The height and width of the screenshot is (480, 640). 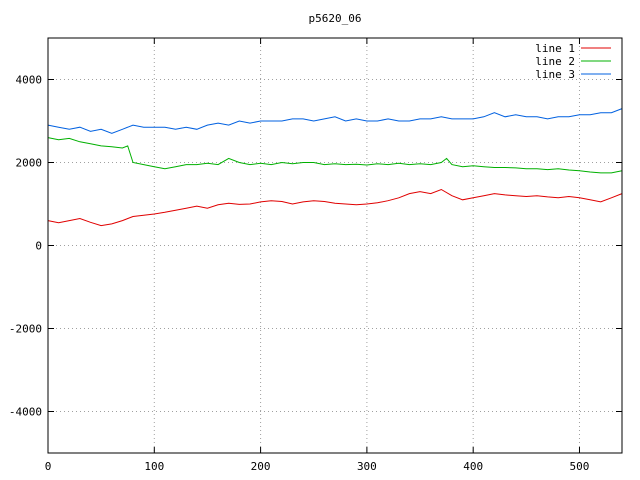 I want to click on y-tick-label: 0, so click(x=38, y=246).